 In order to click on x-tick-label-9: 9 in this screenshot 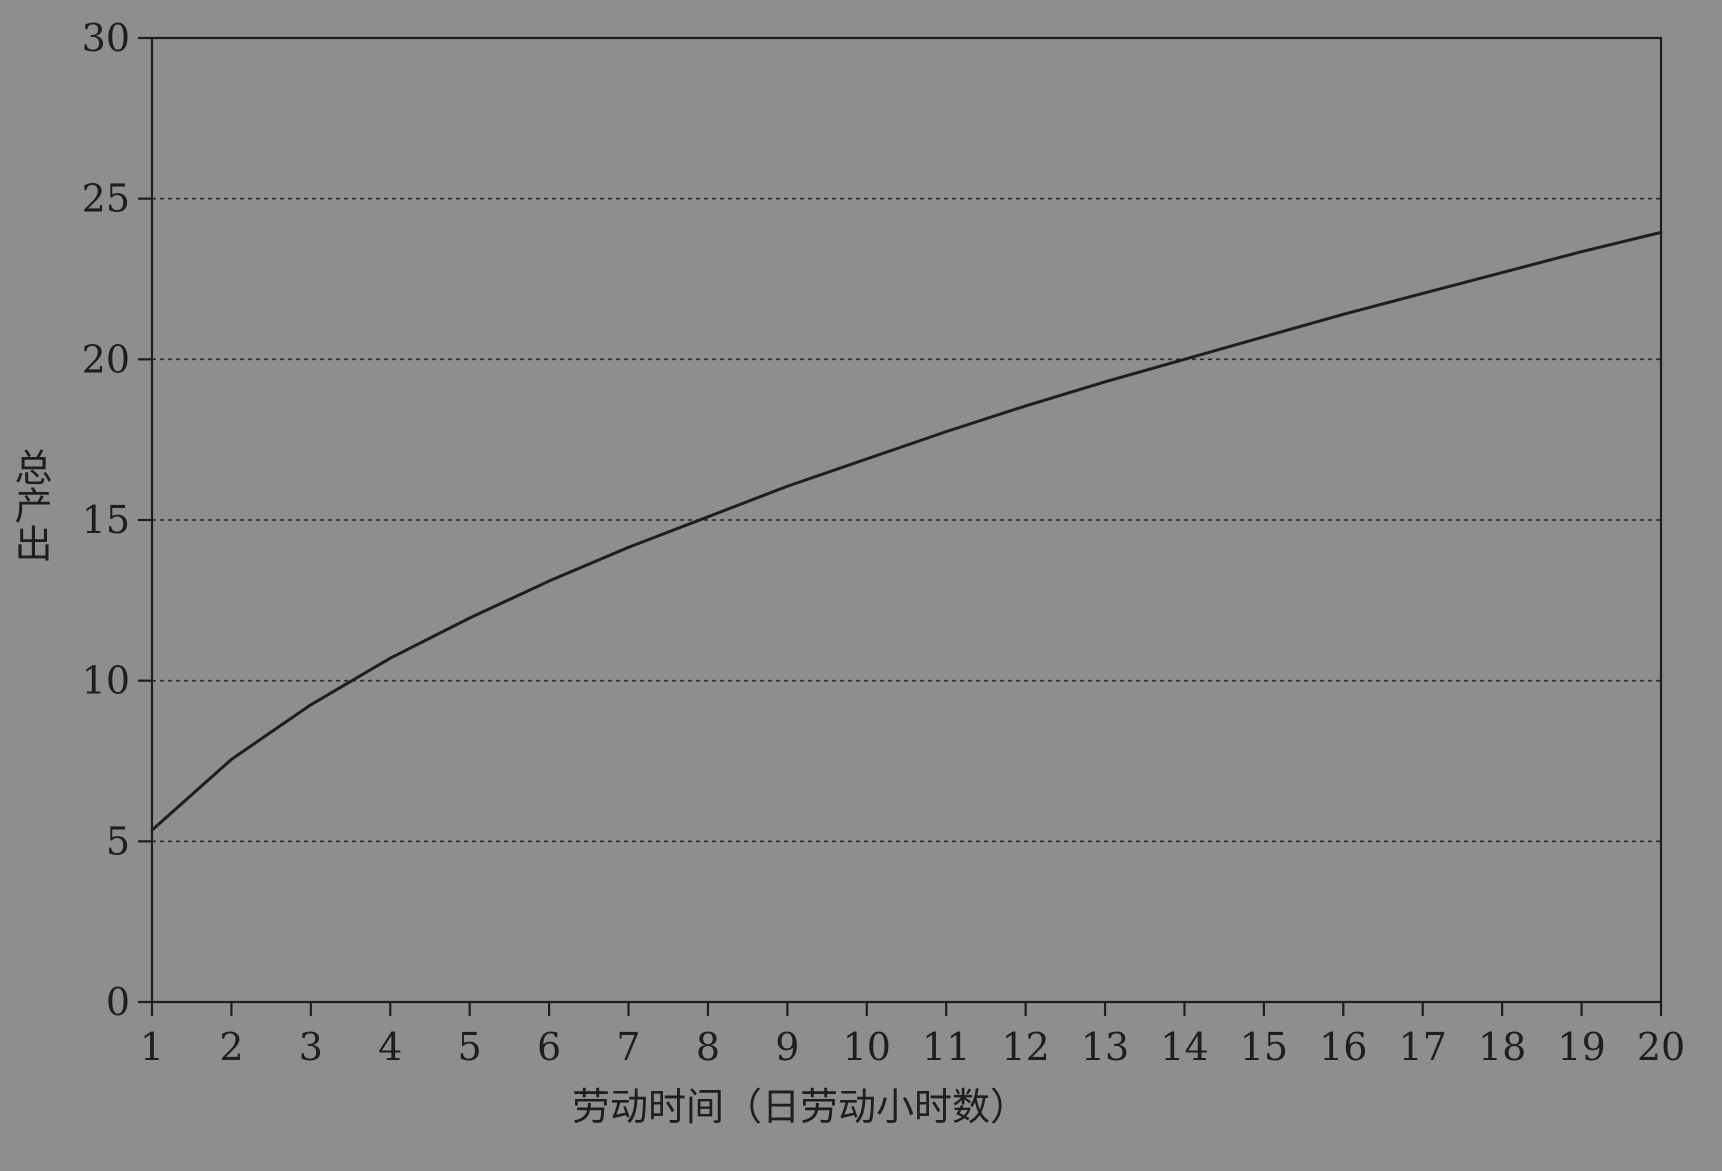, I will do `click(787, 1047)`.